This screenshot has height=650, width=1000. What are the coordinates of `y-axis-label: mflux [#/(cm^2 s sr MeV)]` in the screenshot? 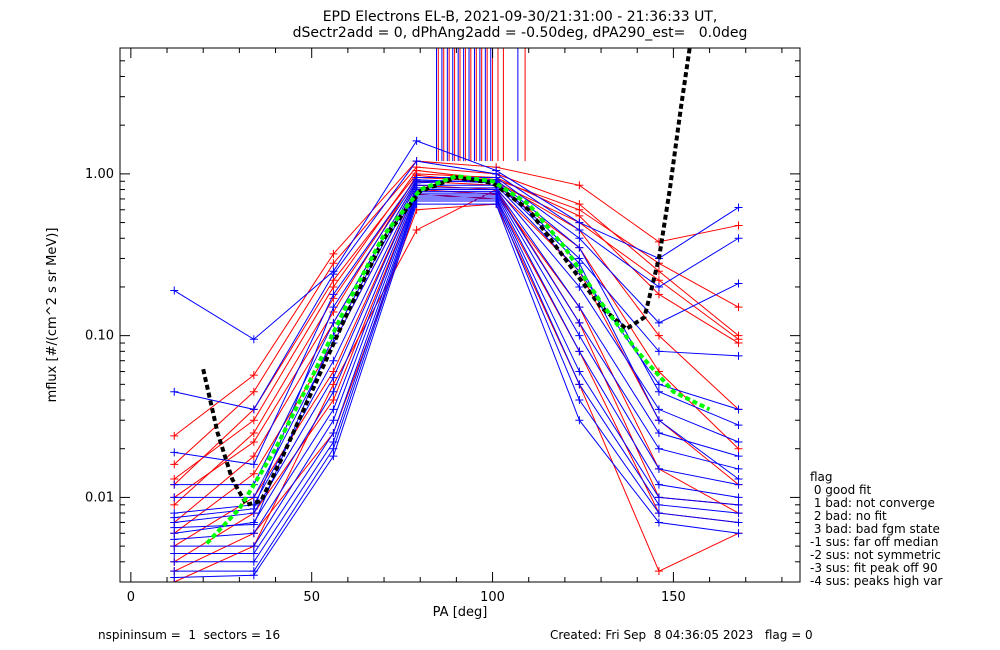 It's located at (52, 315).